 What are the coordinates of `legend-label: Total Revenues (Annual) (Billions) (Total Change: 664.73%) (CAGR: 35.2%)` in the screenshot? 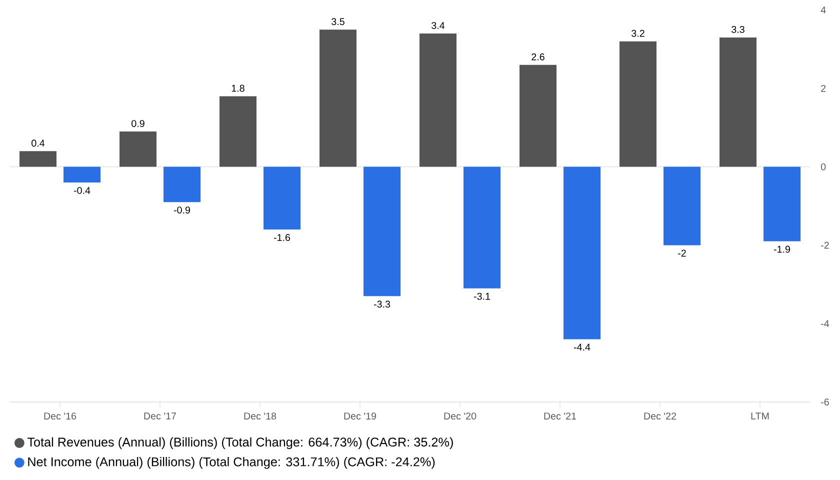 It's located at (240, 443).